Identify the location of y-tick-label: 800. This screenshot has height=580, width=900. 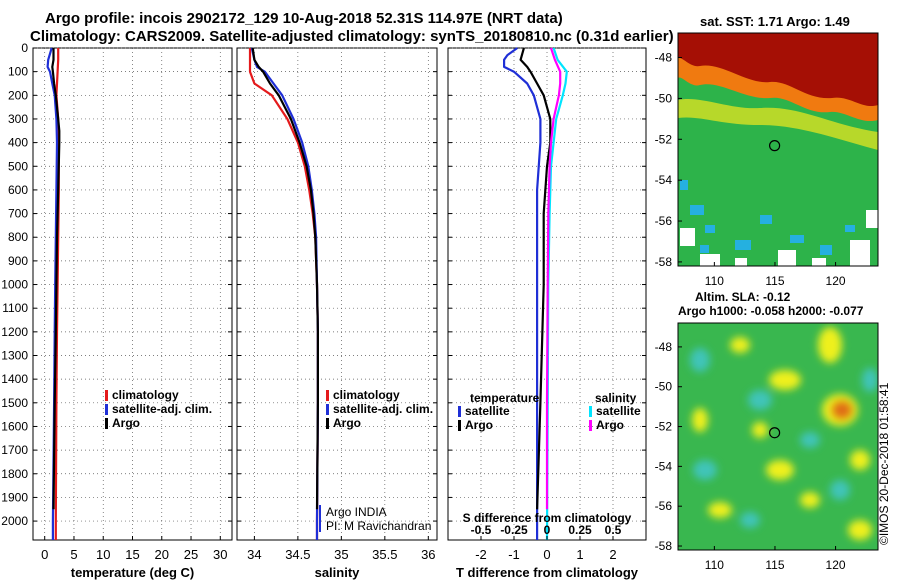
(18, 237).